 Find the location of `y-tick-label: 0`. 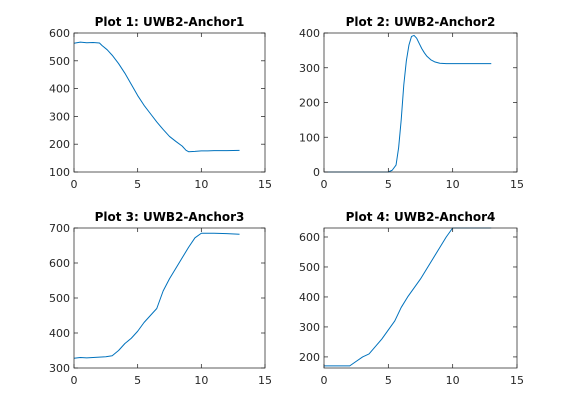

y-tick-label: 0 is located at coordinates (316, 172).